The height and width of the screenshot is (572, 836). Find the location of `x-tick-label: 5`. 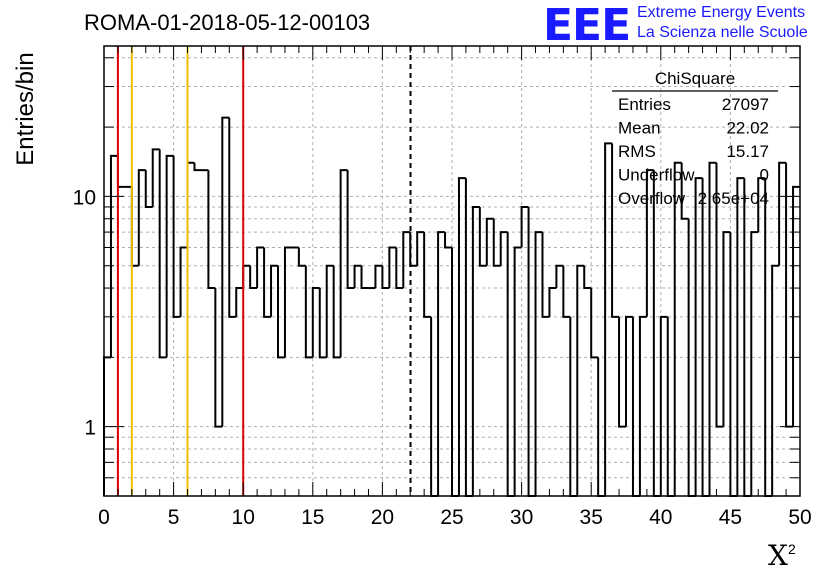

x-tick-label: 5 is located at coordinates (174, 517).